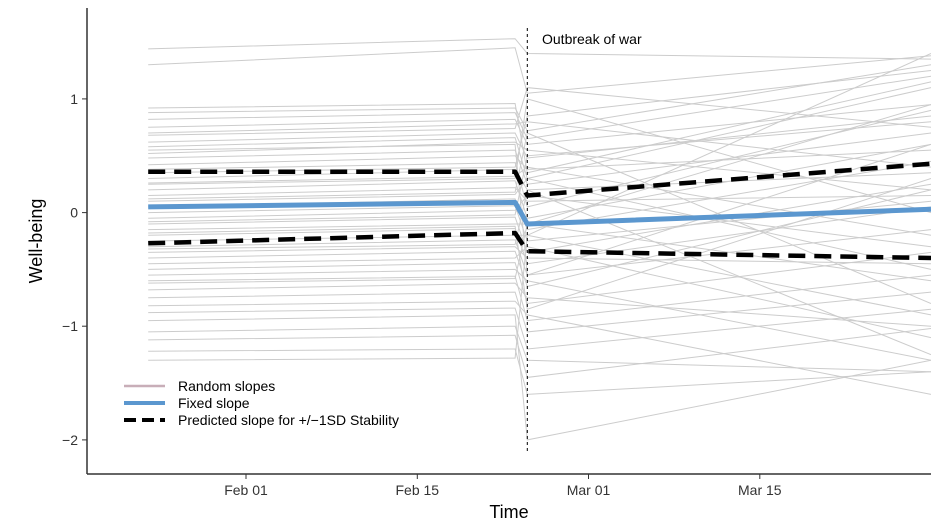  I want to click on event-label: Outbreak of war, so click(592, 39).